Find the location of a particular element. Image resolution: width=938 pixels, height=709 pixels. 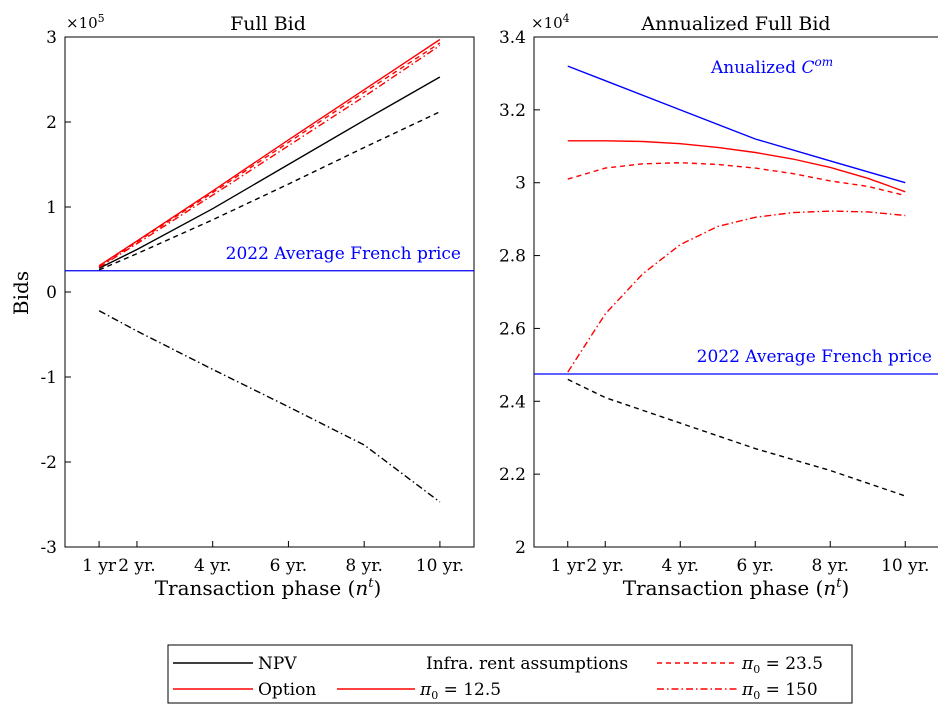

y-tick-label: -2 is located at coordinates (48, 463).